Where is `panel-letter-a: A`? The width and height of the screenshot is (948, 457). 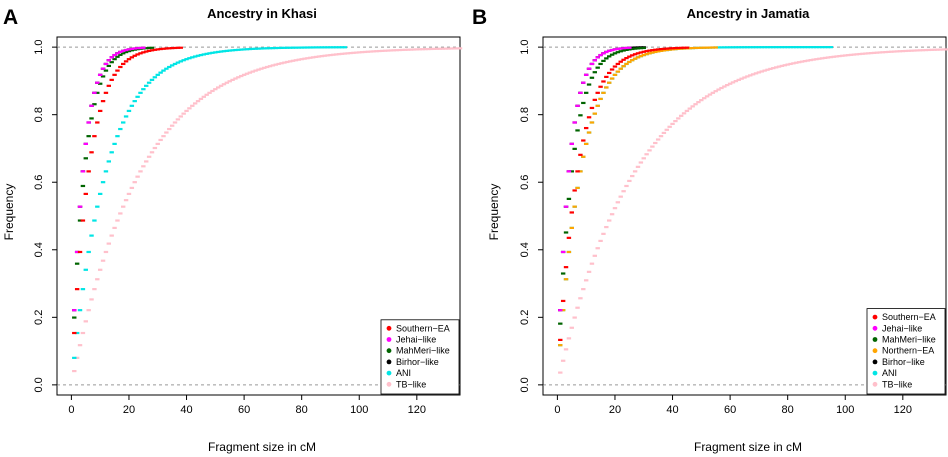
panel-letter-a: A is located at coordinates (10, 17).